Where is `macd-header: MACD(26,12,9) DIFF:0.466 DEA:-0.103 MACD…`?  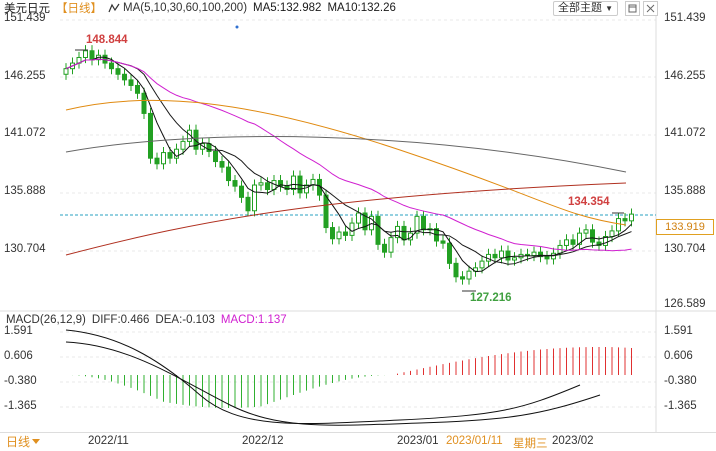
macd-header: MACD(26,12,9) DIFF:0.466 DEA:-0.103 MACD… is located at coordinates (146, 320).